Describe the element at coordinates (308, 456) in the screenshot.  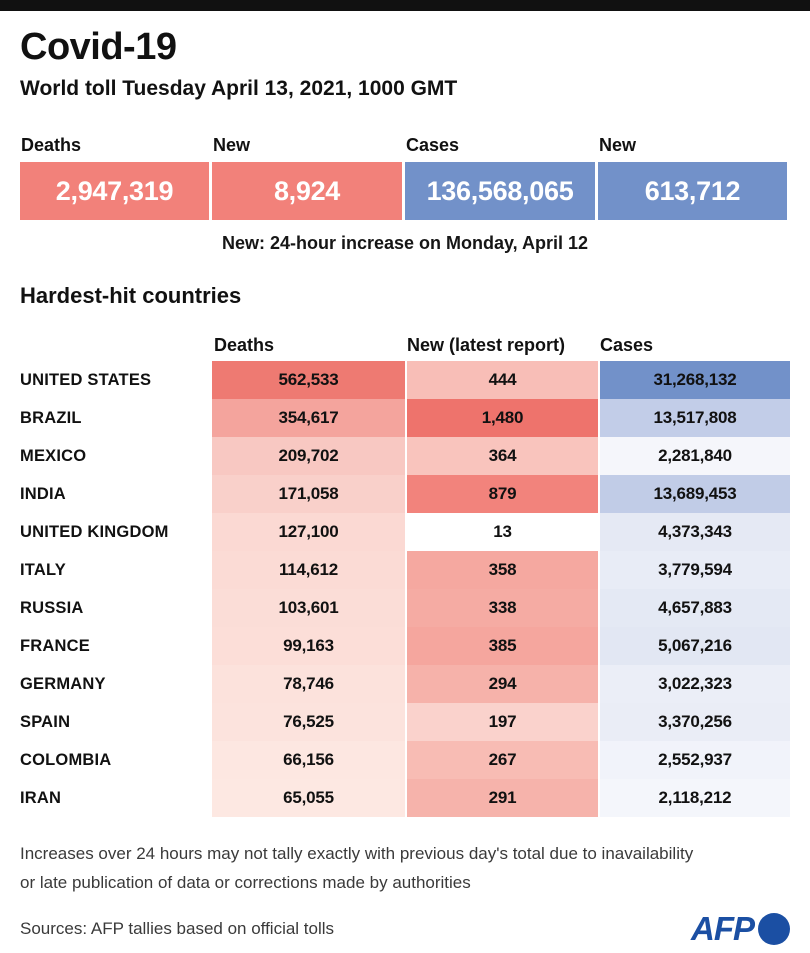
I see `deaths-cell: 209,702` at that location.